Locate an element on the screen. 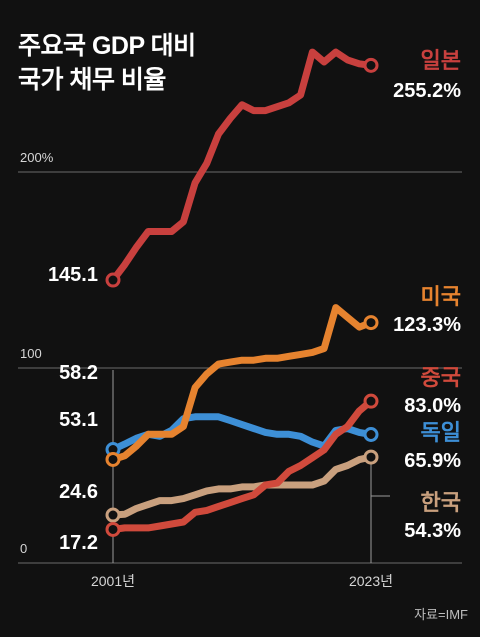  series-marker-1-start is located at coordinates (113, 459).